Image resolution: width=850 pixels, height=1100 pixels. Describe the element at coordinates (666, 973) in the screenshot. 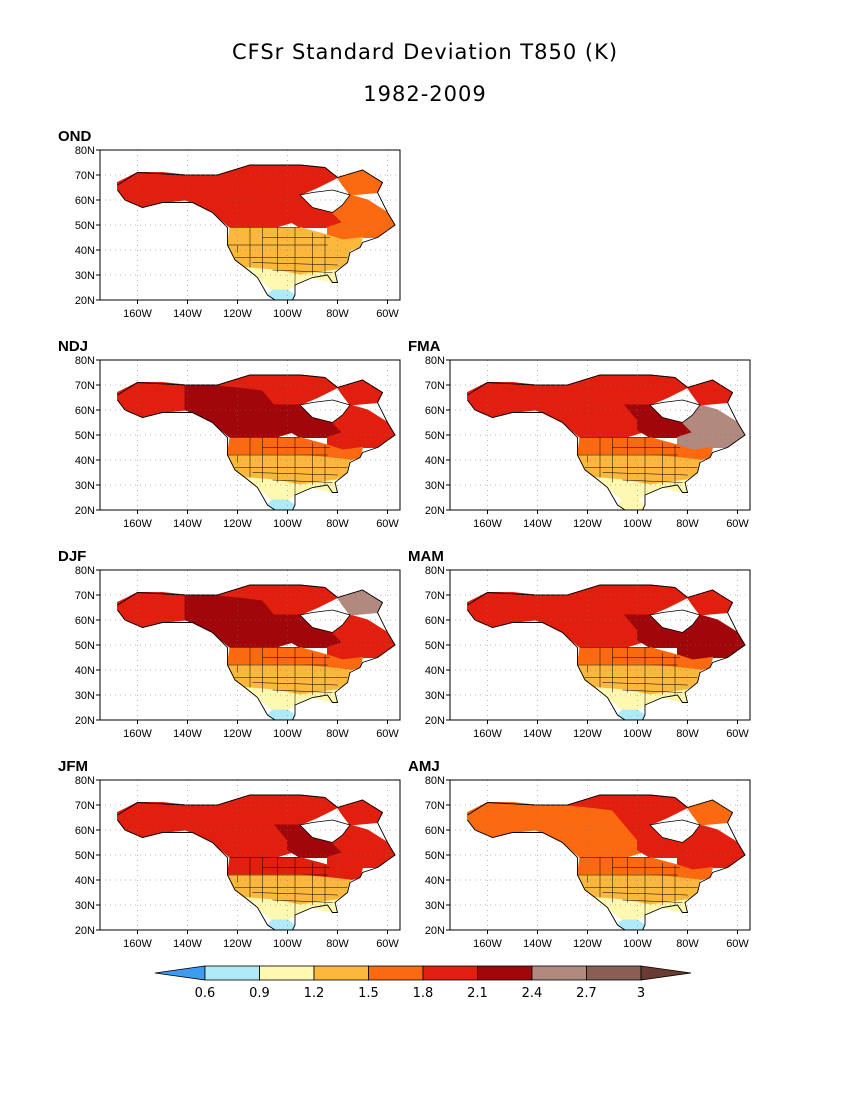

I see `colorbar-high-arrow` at that location.